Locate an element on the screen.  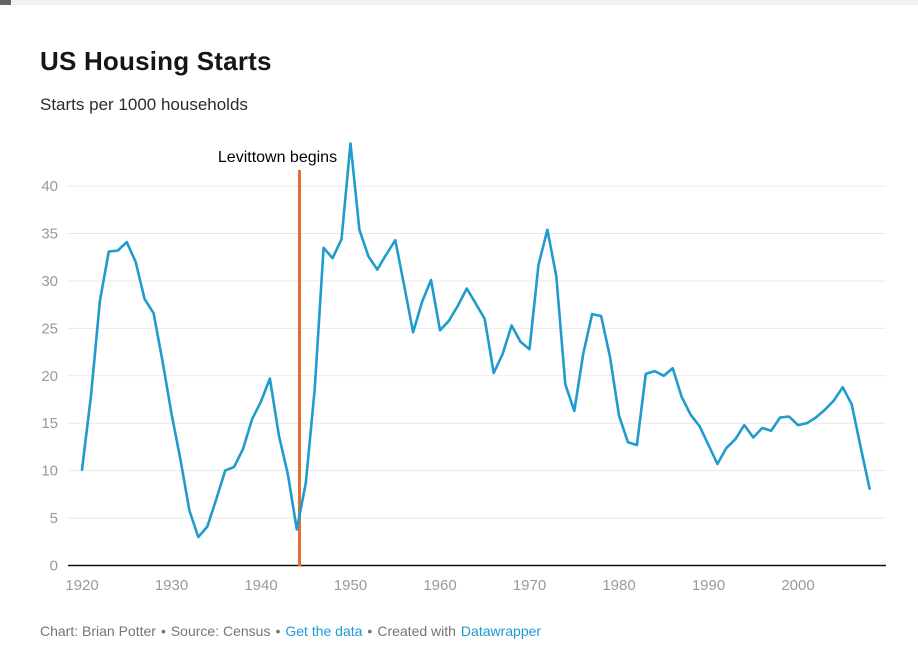
x-tick-label: 1960 is located at coordinates (439, 585).